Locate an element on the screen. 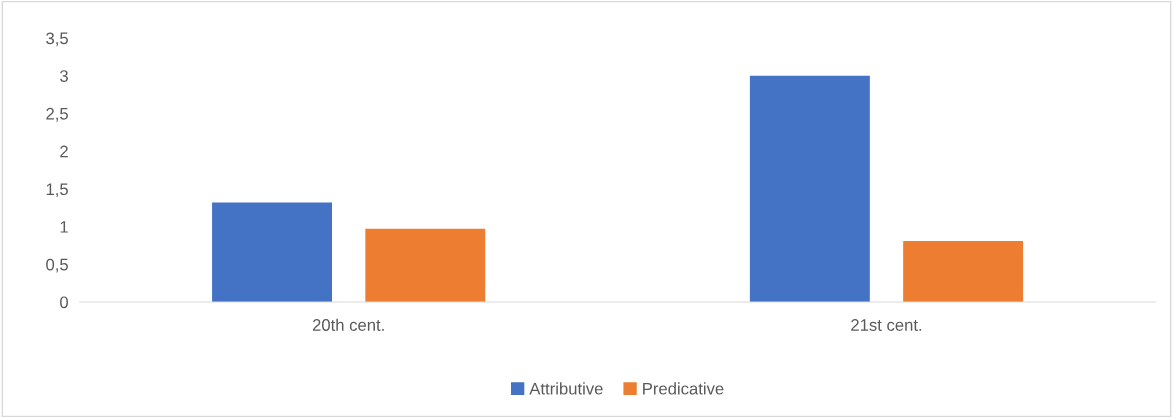 This screenshot has height=418, width=1173. y-tick-label: 2,5 is located at coordinates (57, 114).